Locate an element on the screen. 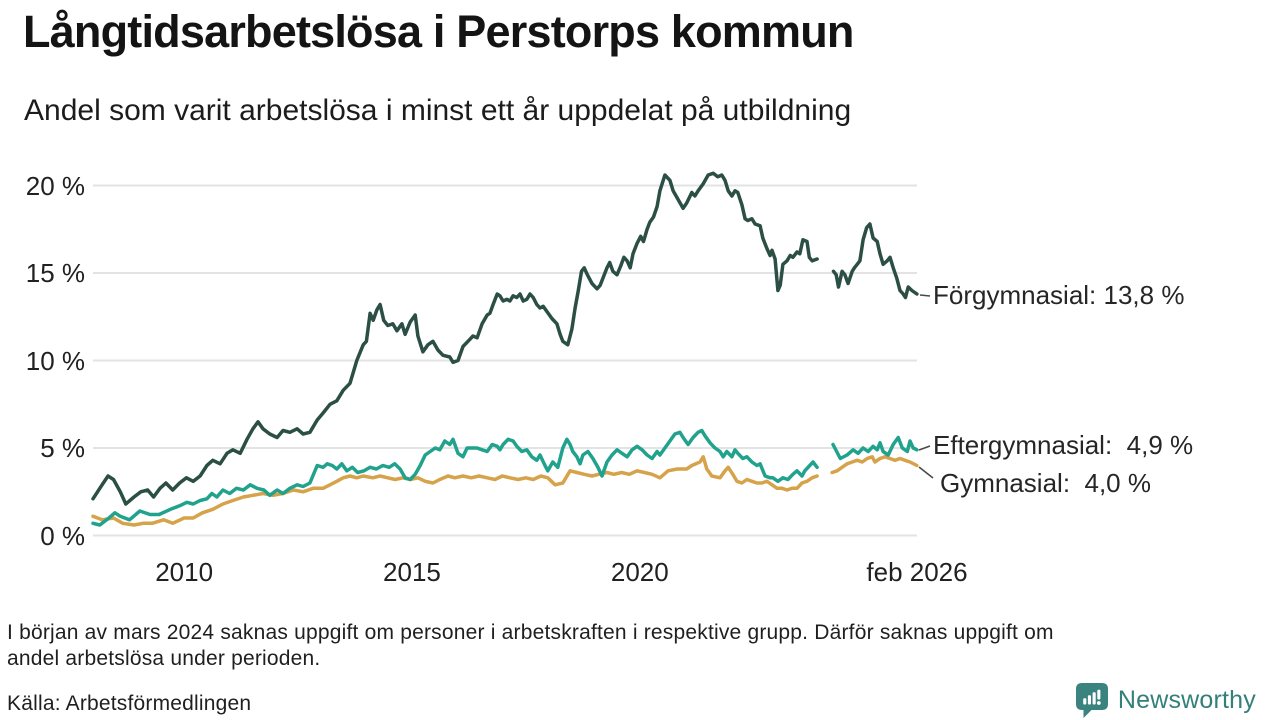 The image size is (1280, 720). newsworthy-logo-icon is located at coordinates (1092, 700).